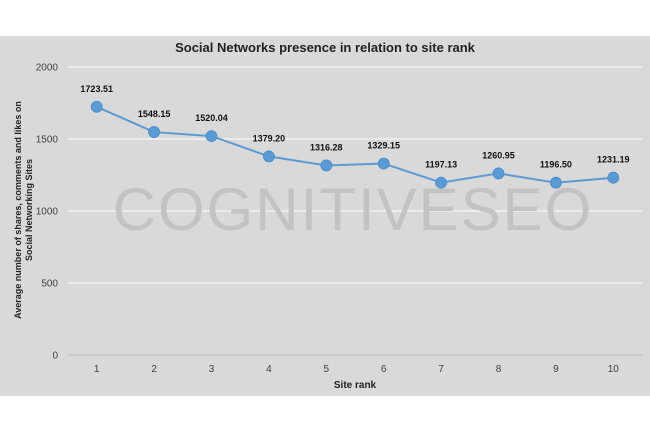 The image size is (650, 430). I want to click on y-tick-label: 1500, so click(47, 140).